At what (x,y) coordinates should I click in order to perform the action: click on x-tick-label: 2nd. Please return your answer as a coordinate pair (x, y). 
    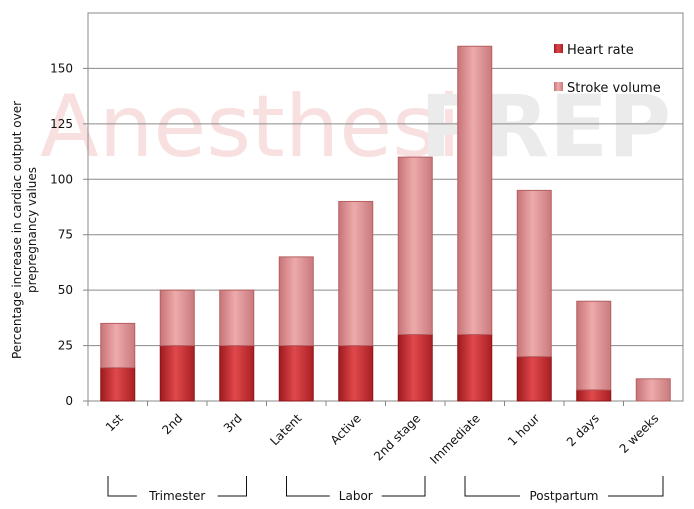
    Looking at the image, I should click on (172, 424).